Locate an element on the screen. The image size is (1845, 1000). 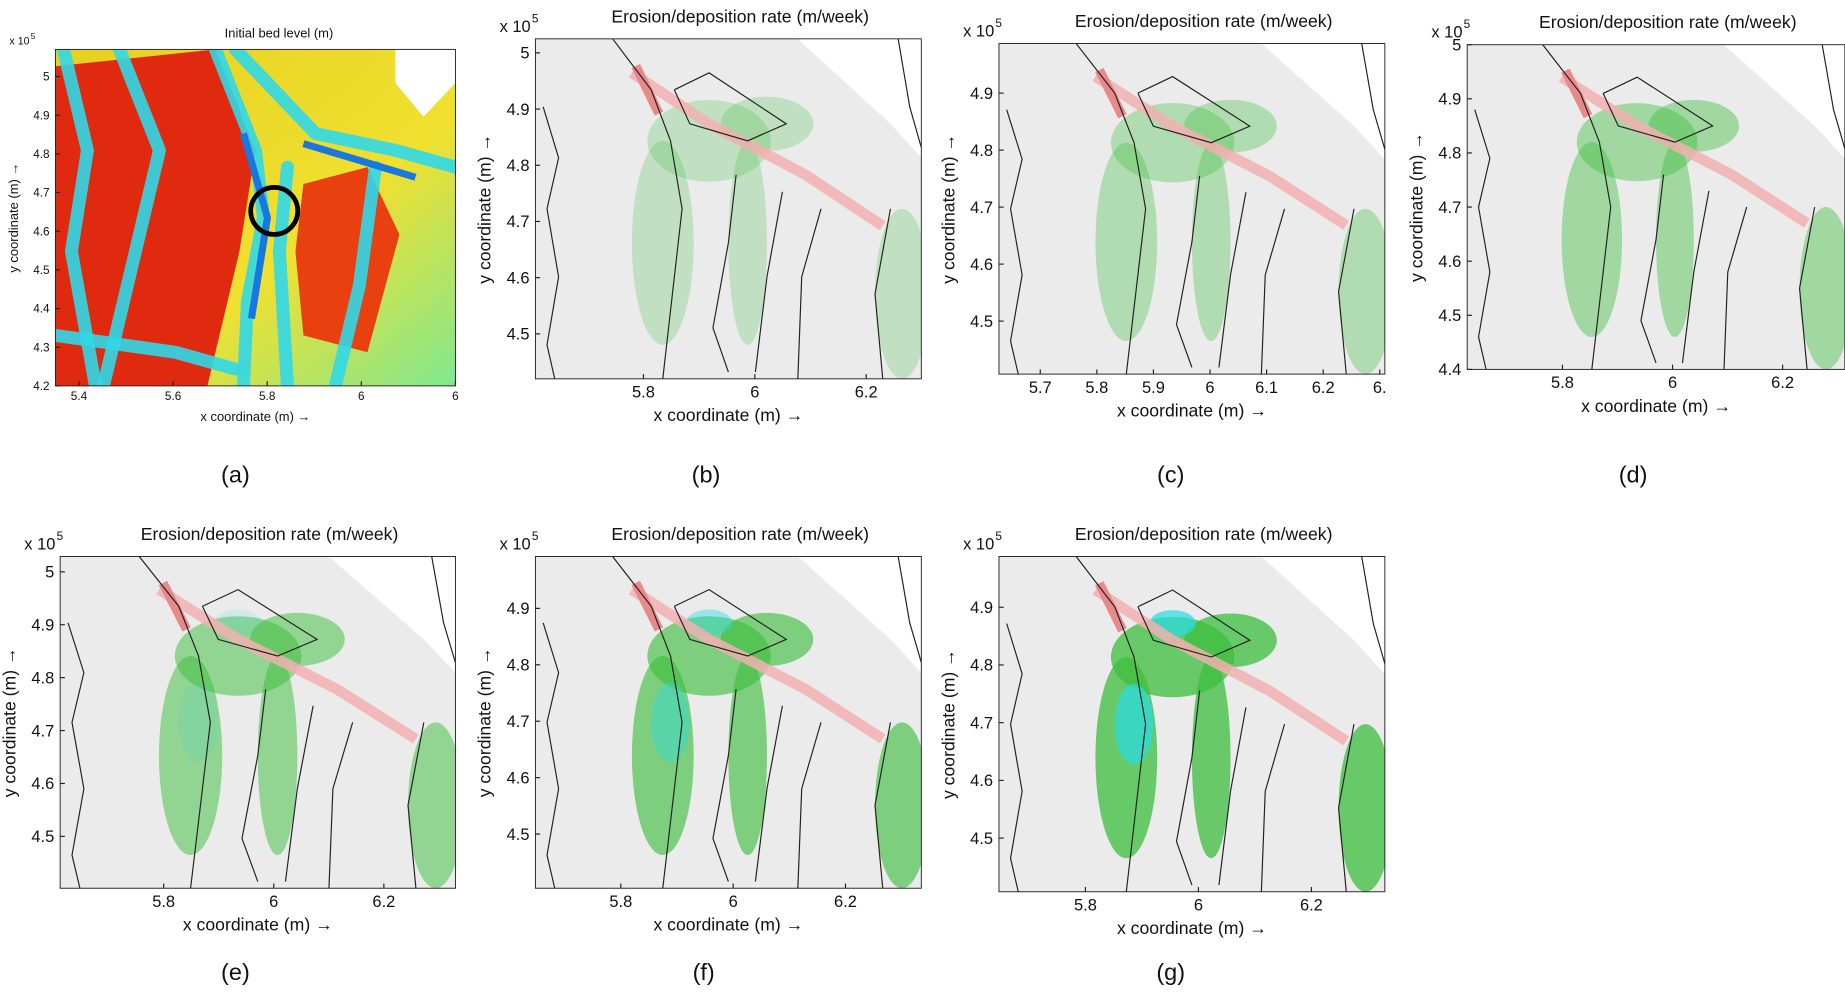
panel-title: Erosion/deposition rate (m/week) is located at coordinates (1668, 22).